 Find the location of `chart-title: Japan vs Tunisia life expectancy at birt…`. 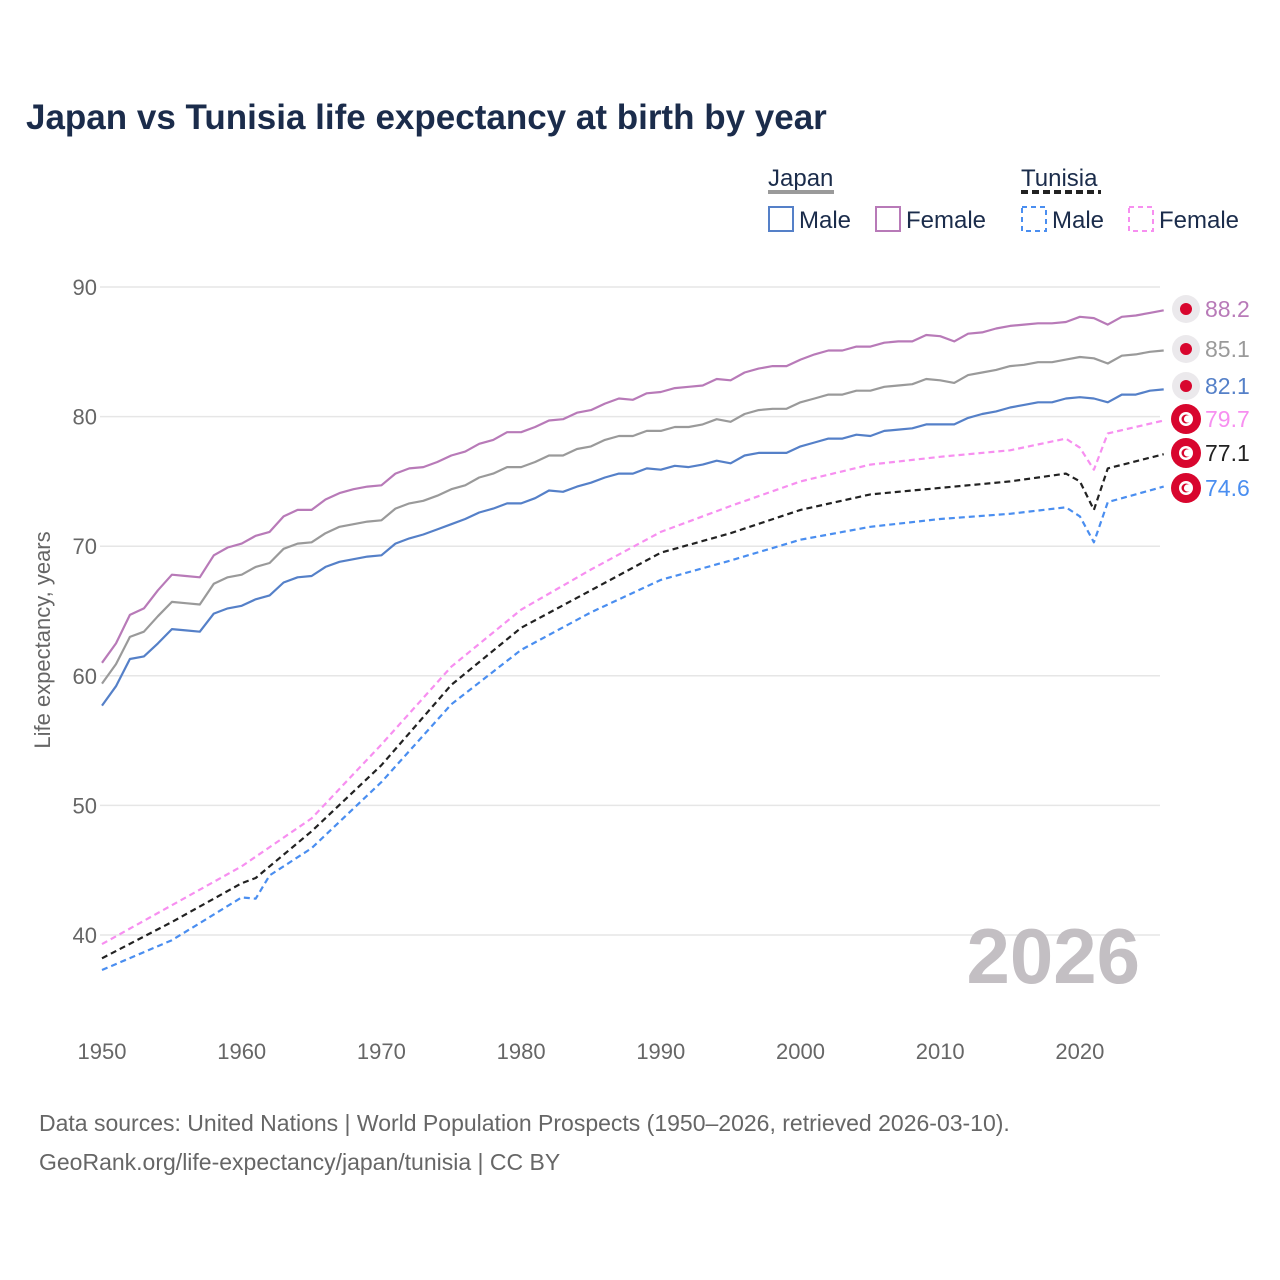

chart-title: Japan vs Tunisia life expectancy at birt… is located at coordinates (426, 117).